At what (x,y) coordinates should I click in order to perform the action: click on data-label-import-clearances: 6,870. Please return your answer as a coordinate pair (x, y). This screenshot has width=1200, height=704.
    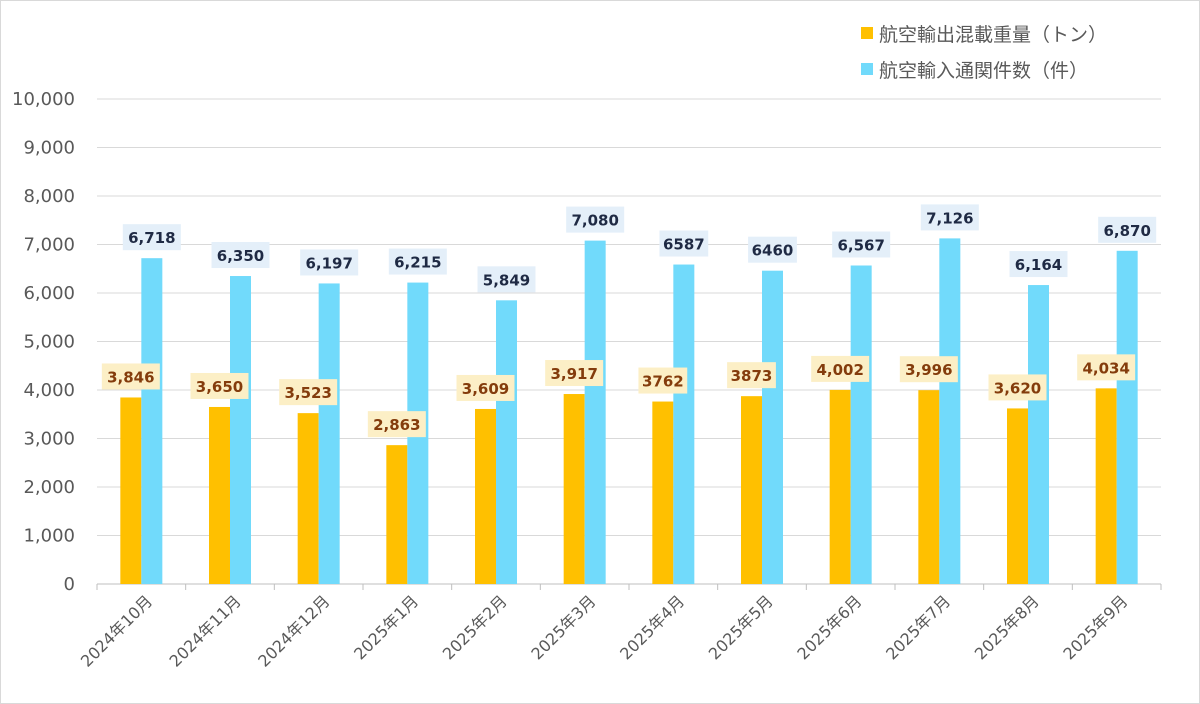
    Looking at the image, I should click on (1126, 231).